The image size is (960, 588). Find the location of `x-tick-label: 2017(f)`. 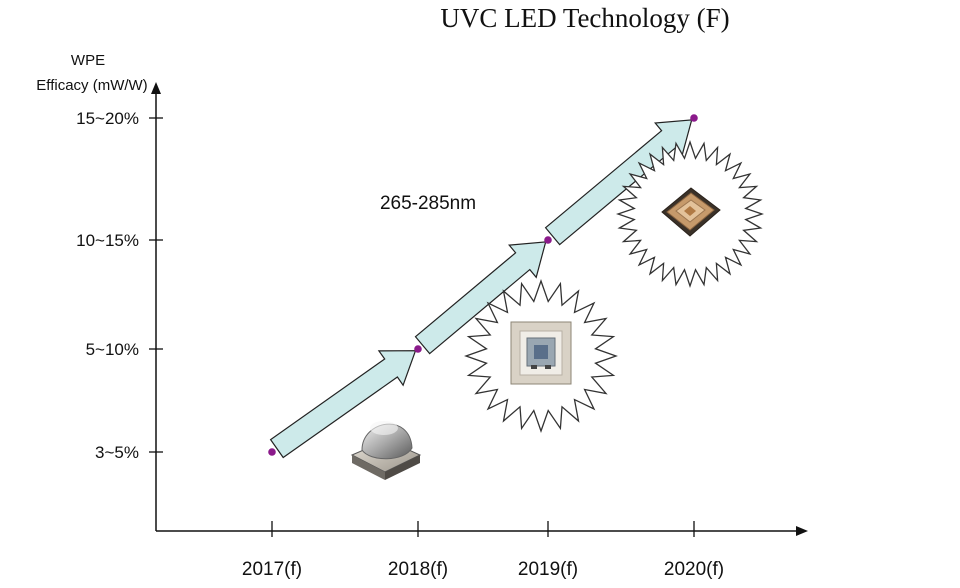

x-tick-label: 2017(f) is located at coordinates (272, 569).